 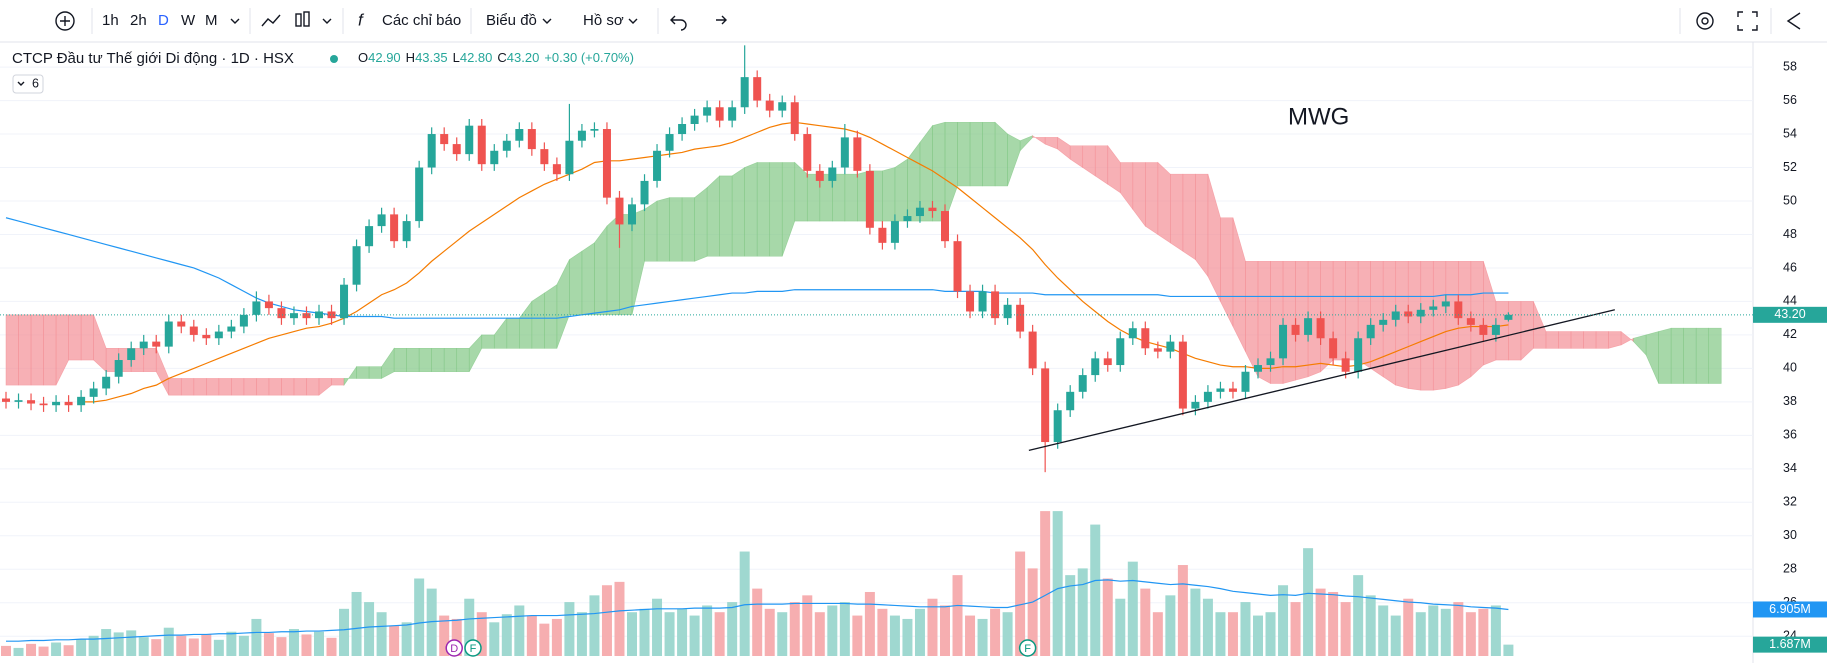 I want to click on interval-button: D, so click(x=163, y=20).